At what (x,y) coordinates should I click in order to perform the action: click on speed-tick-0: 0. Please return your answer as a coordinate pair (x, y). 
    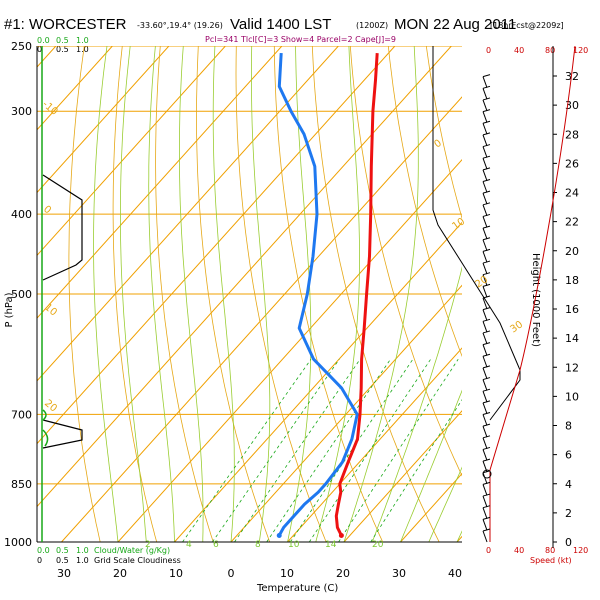
    Looking at the image, I should click on (488, 550).